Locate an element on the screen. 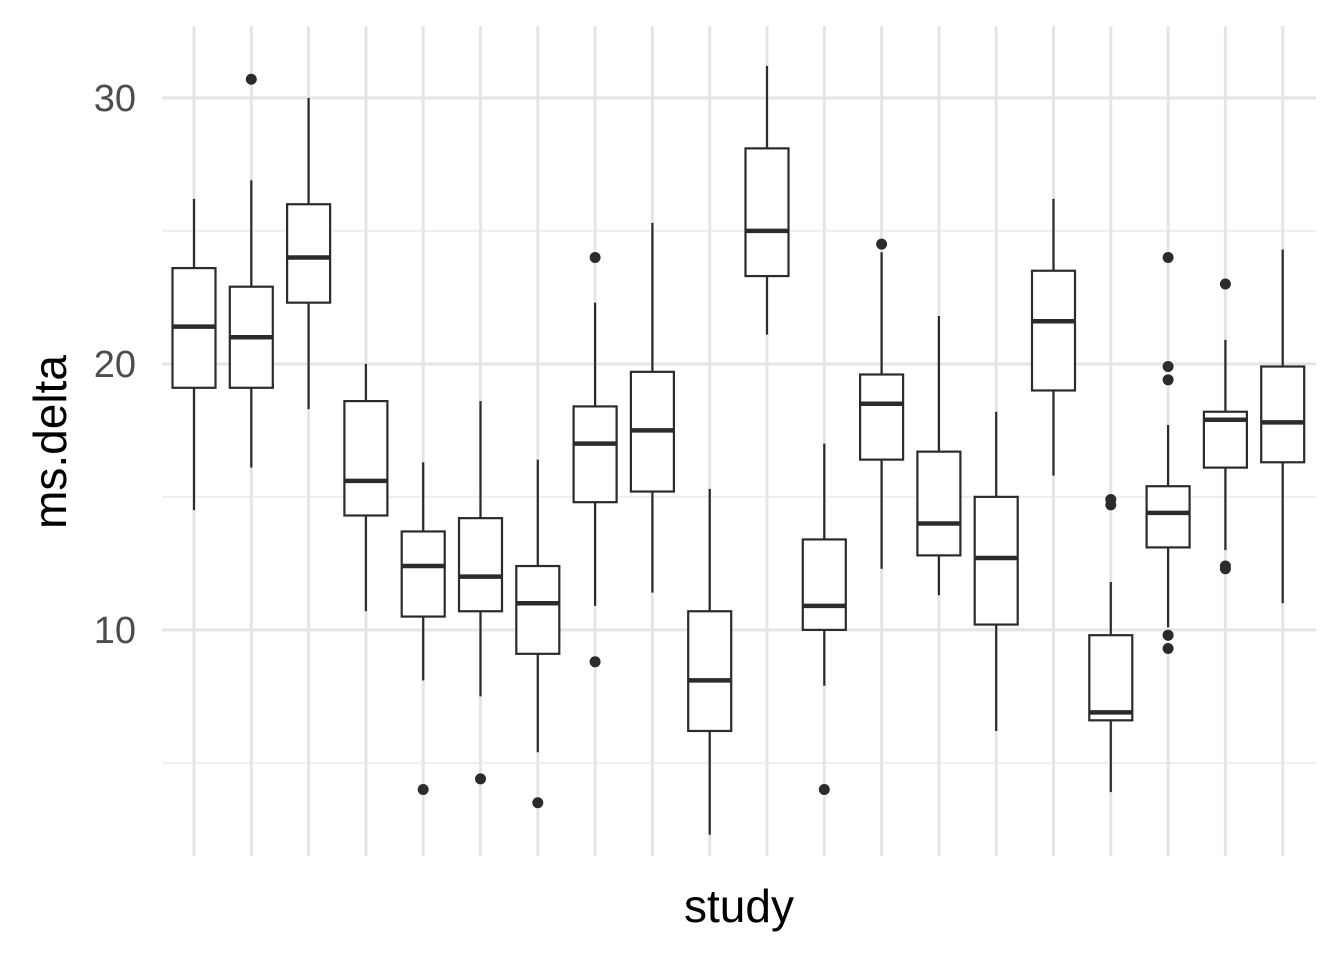 This screenshot has width=1344, height=960. y-tick-labels: 10 20 30 is located at coordinates (115, 365).